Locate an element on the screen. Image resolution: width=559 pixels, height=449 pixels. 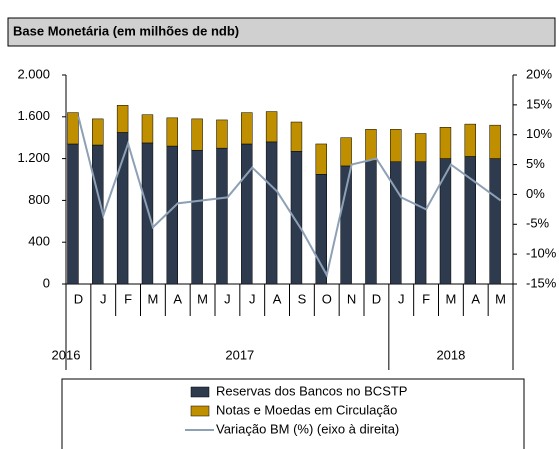
y2-tick-label: 20% is located at coordinates (539, 73).